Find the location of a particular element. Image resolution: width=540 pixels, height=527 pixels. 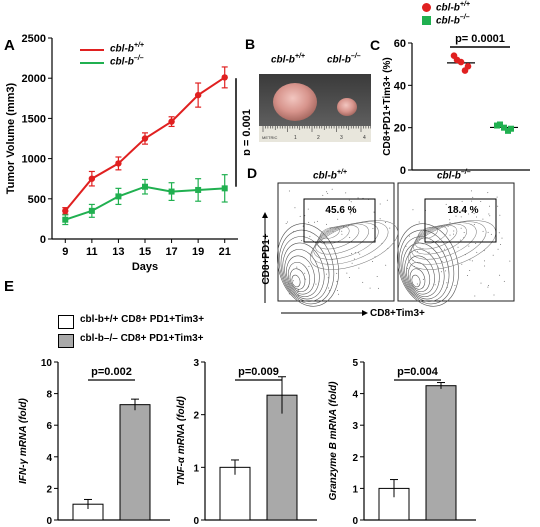

tnf-alpha-chart: 0 1 2 3 TNF-α mRNA (fold) p=0.009 is located at coordinates (246, 442).